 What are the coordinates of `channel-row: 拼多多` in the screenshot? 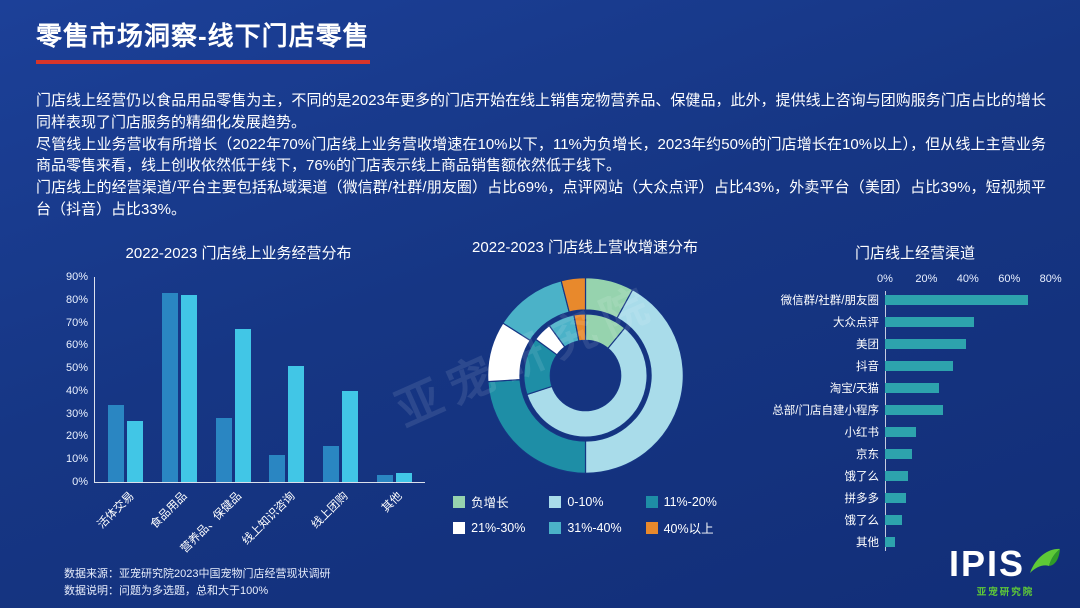 It's located at (915, 498).